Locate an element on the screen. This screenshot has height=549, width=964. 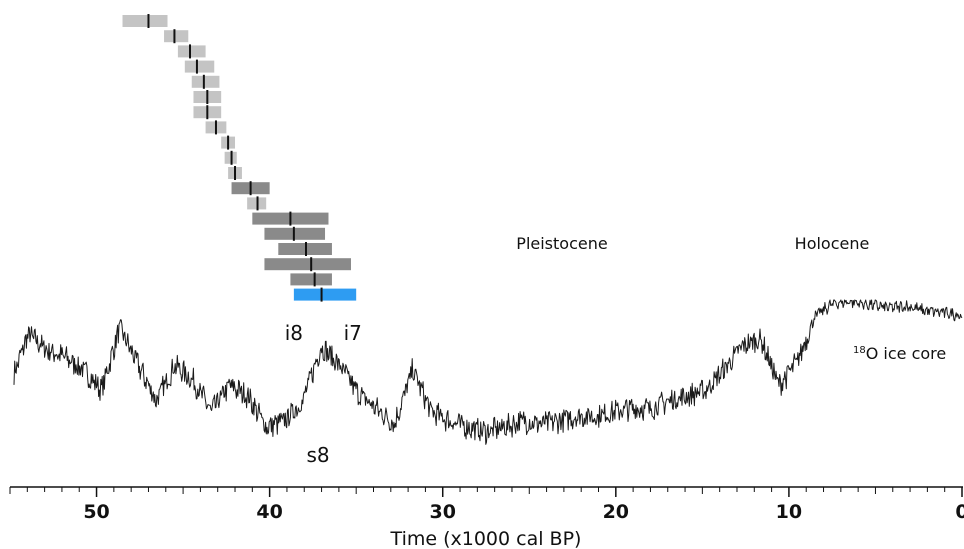
x-tick-label: 10 is located at coordinates (789, 512).